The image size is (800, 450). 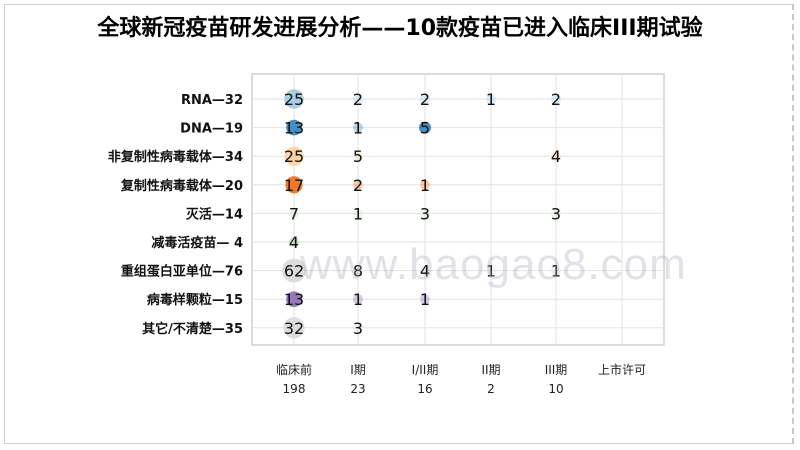 What do you see at coordinates (214, 214) in the screenshot?
I see `y-tick-label: 灭活—14` at bounding box center [214, 214].